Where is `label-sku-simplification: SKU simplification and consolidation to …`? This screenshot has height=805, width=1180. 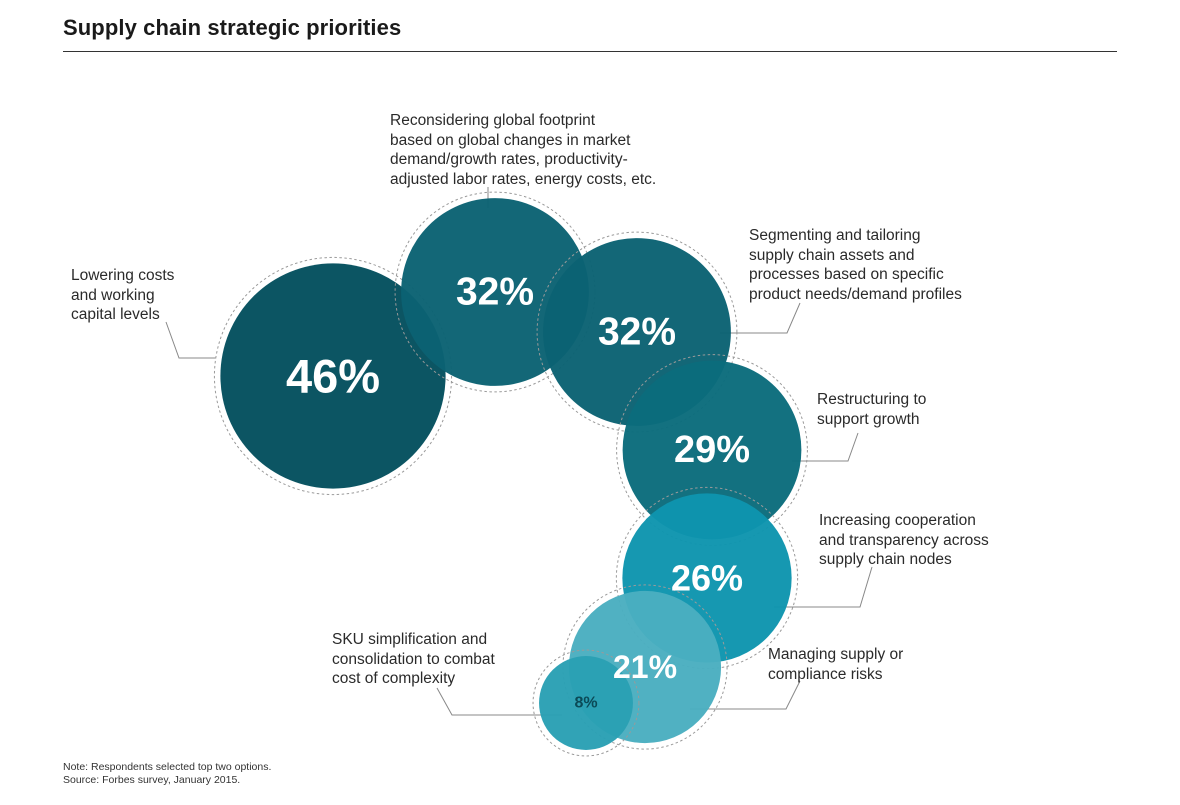
label-sku-simplification: SKU simplification and consolidation to … is located at coordinates (413, 659).